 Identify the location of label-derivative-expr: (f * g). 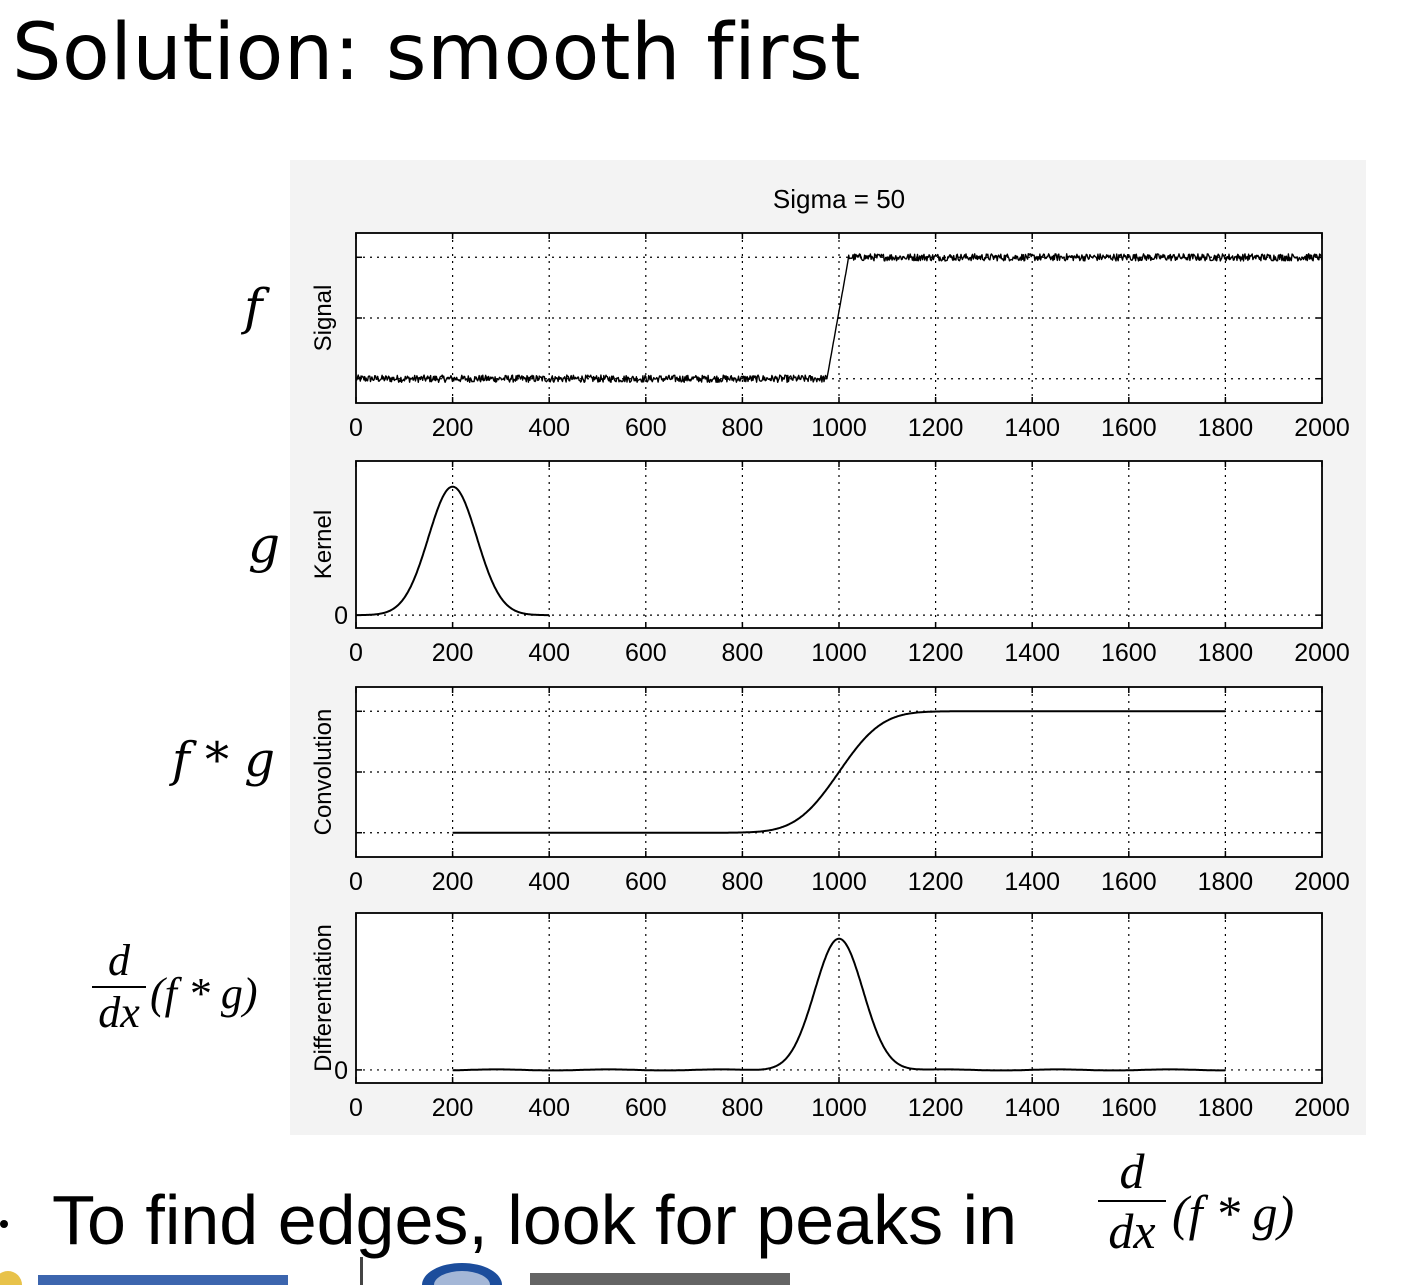
(204, 993).